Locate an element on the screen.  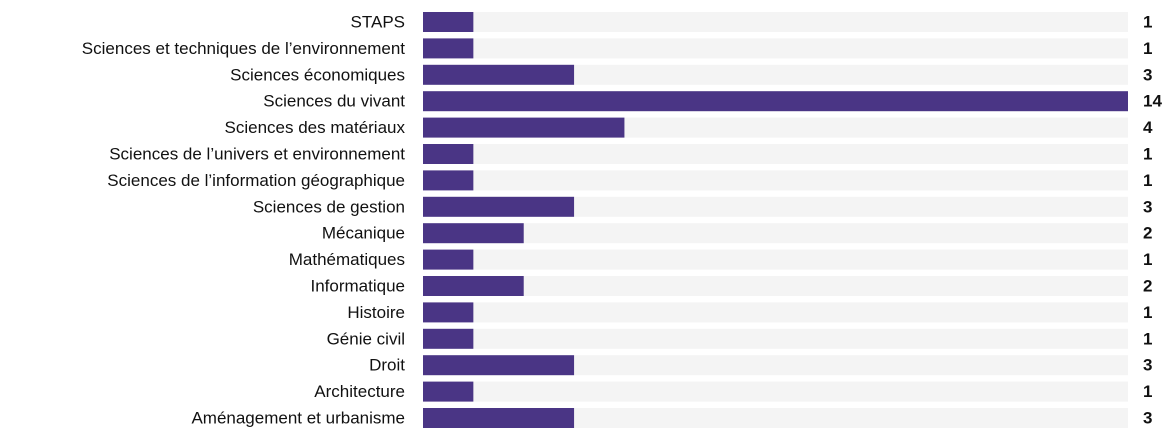
category-label: Architecture is located at coordinates (359, 391).